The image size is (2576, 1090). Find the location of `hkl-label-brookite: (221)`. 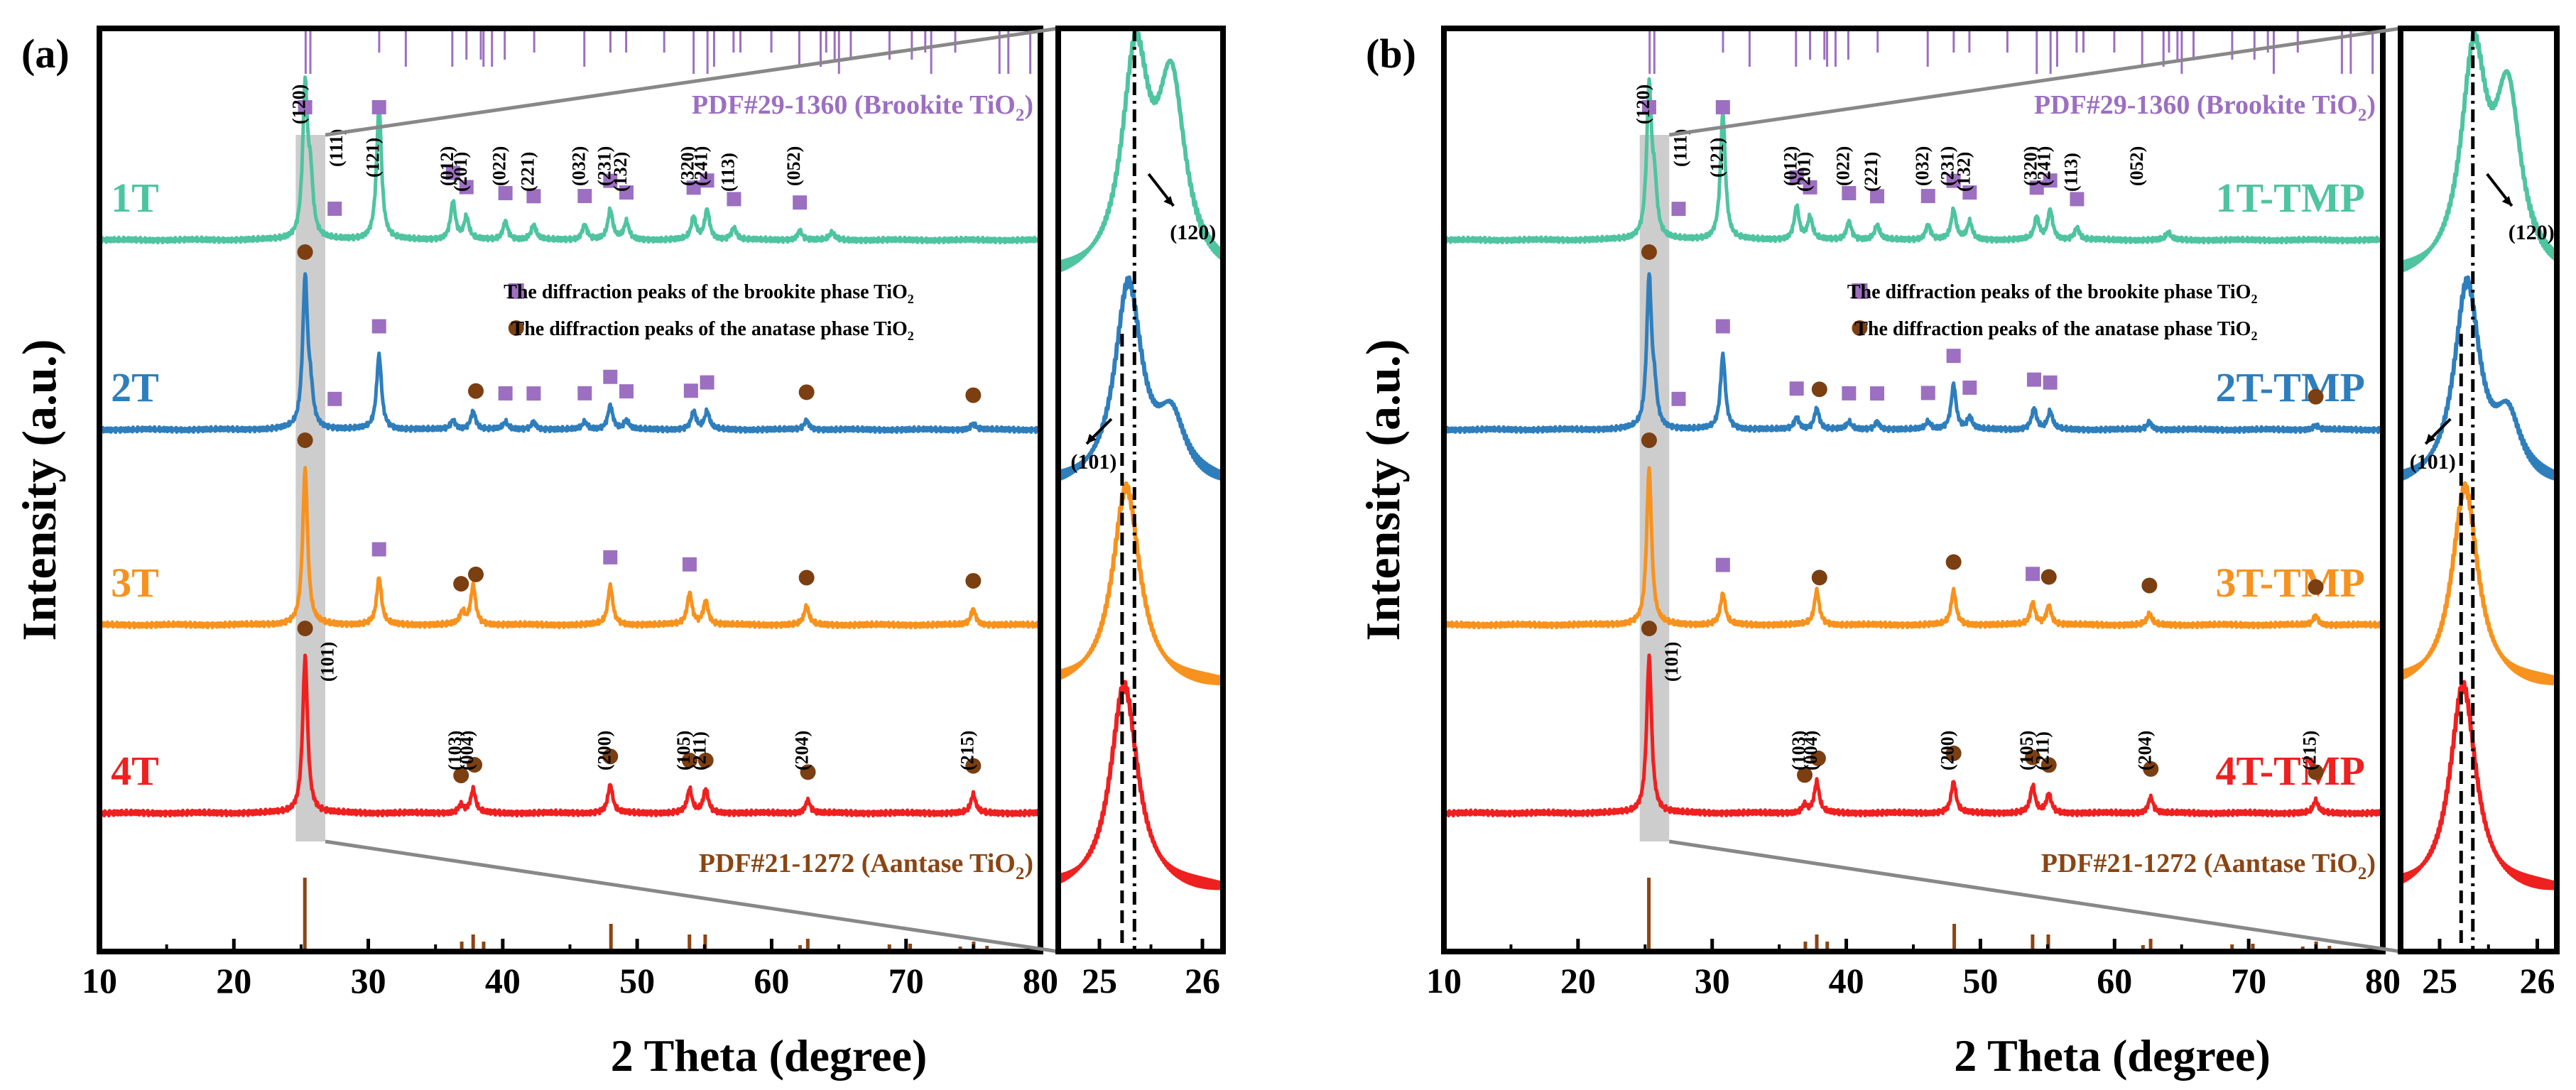

hkl-label-brookite: (221) is located at coordinates (528, 172).